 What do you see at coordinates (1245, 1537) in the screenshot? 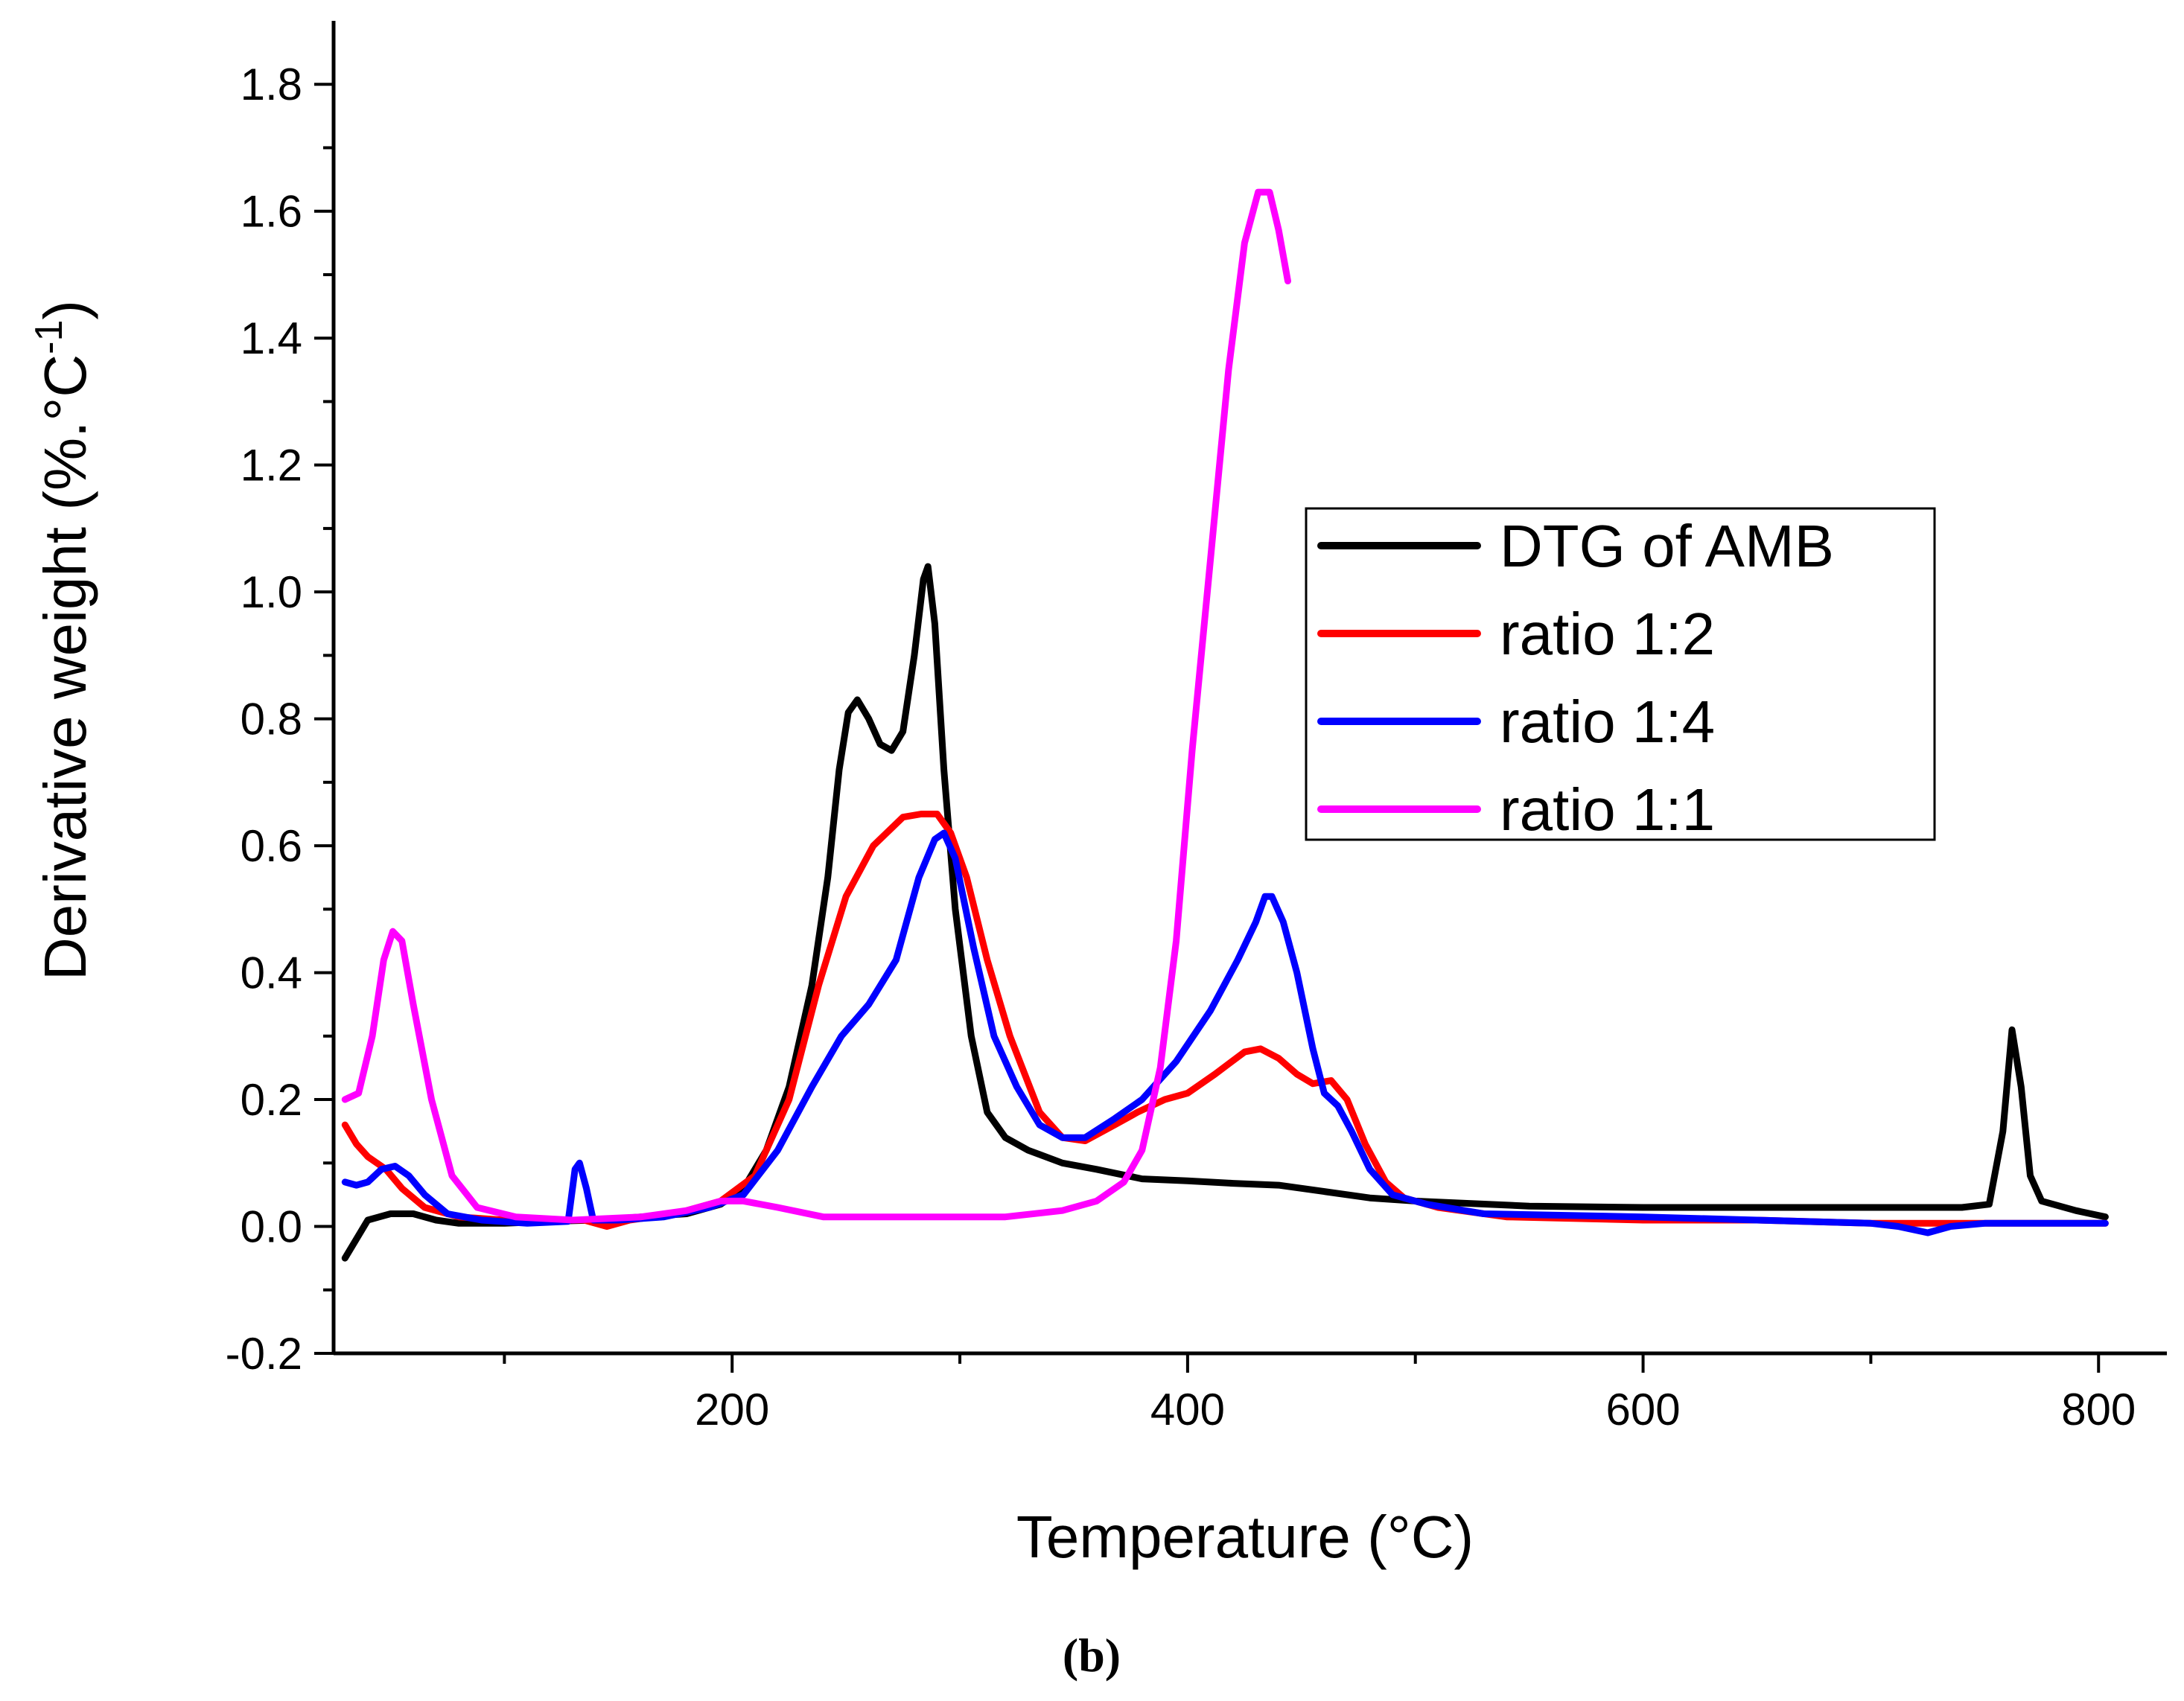
I see `x-axis-title: Temperature (°C)` at bounding box center [1245, 1537].